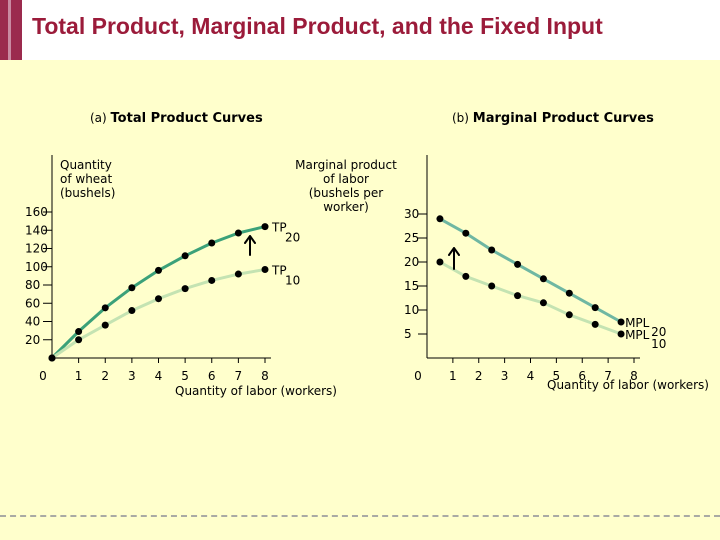 Image resolution: width=720 pixels, height=540 pixels. Describe the element at coordinates (531, 376) in the screenshot. I see `marginal-product-x-tick-label: 4` at that location.